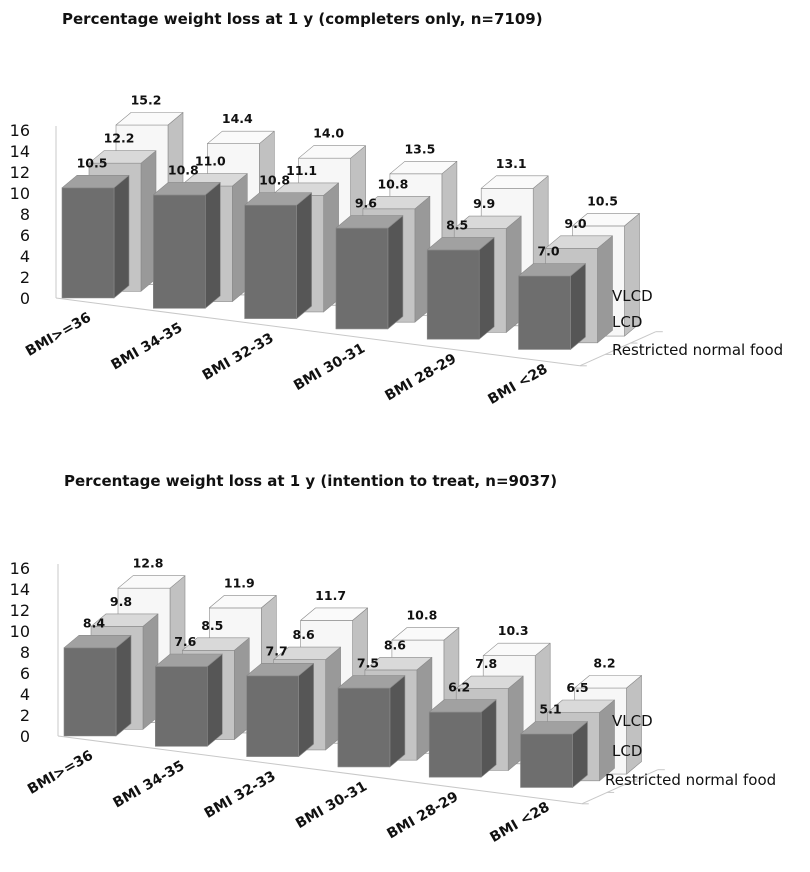 The width and height of the screenshot is (810, 872). What do you see at coordinates (419, 148) in the screenshot?
I see `data-label: 13.5` at bounding box center [419, 148].